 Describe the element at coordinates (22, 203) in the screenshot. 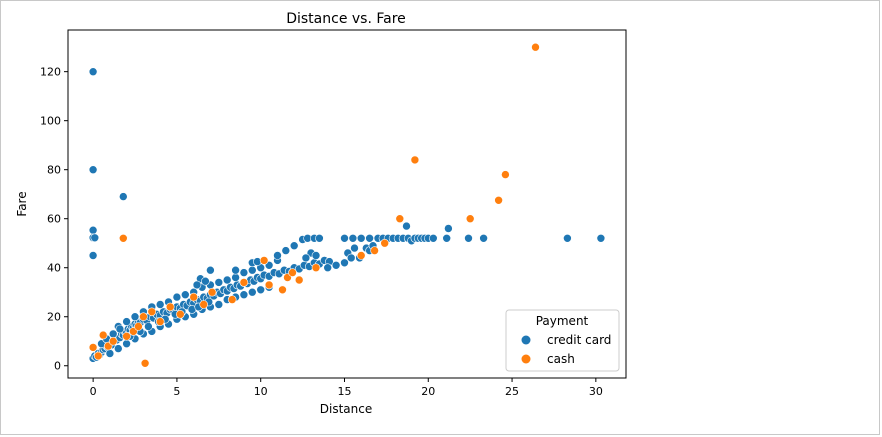

I see `y-axis-label: Fare` at that location.